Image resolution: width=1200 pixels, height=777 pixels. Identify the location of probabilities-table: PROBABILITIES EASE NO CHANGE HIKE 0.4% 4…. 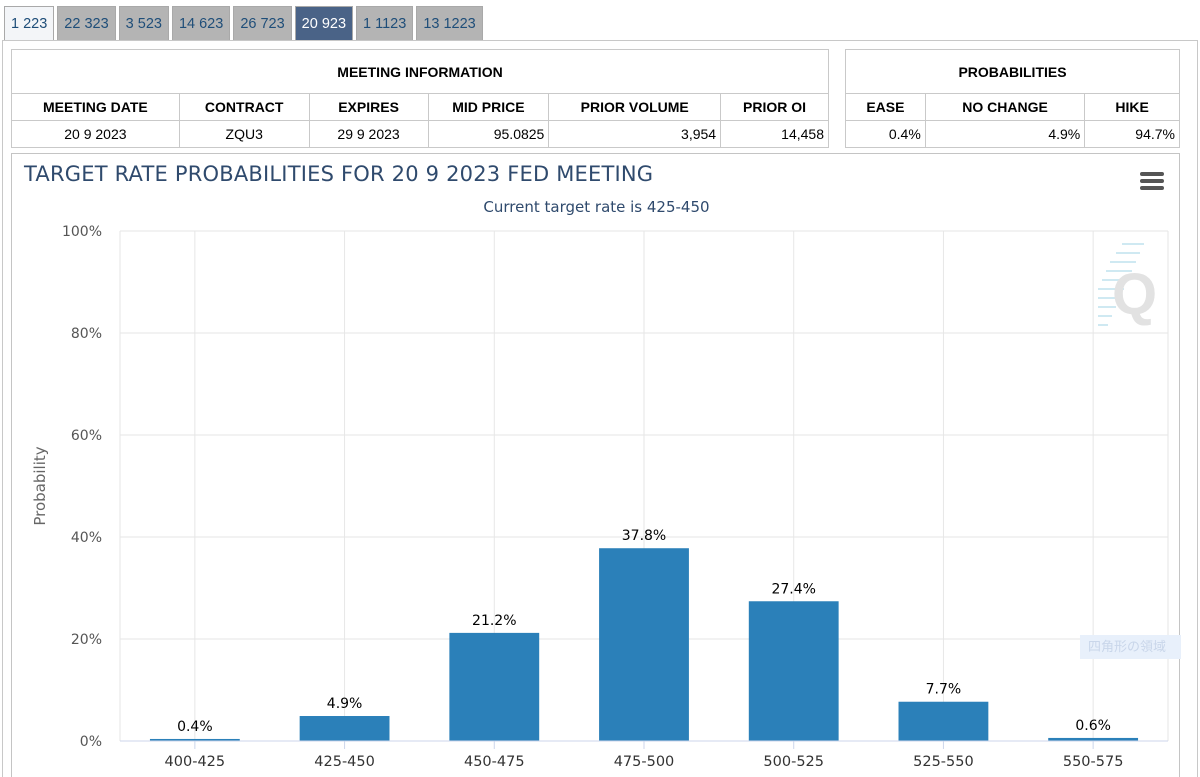
(1012, 98).